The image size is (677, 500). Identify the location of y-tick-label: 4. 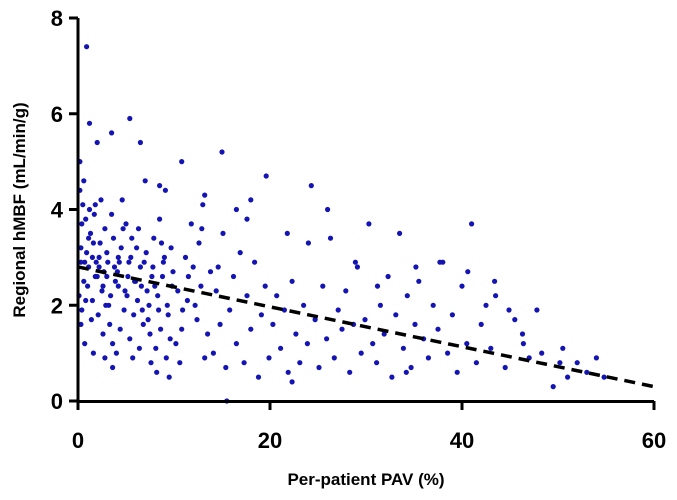
(57, 210).